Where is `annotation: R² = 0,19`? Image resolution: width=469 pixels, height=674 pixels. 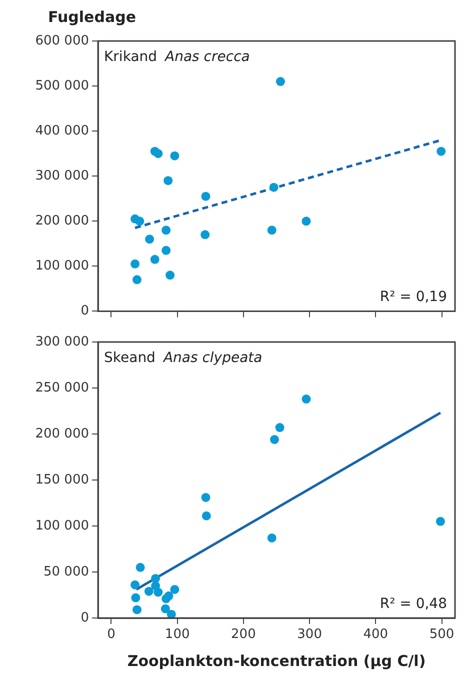 annotation: R² = 0,19 is located at coordinates (413, 297).